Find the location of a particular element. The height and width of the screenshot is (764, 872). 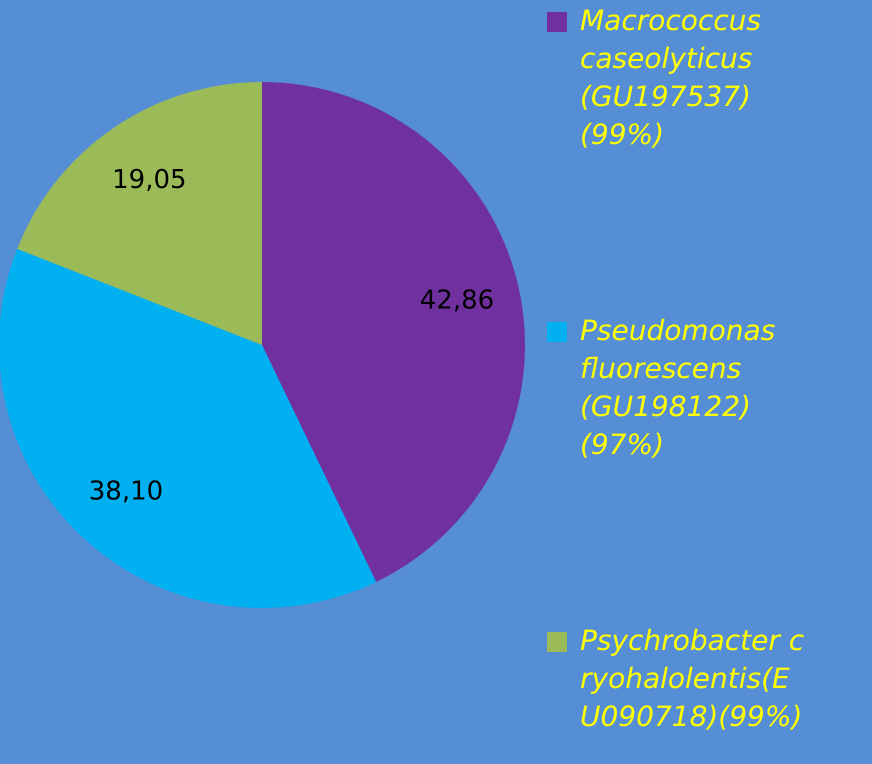

legend-label: Psychrobacter cryohalolentis(EU090718)(99%) is located at coordinates (692, 678).